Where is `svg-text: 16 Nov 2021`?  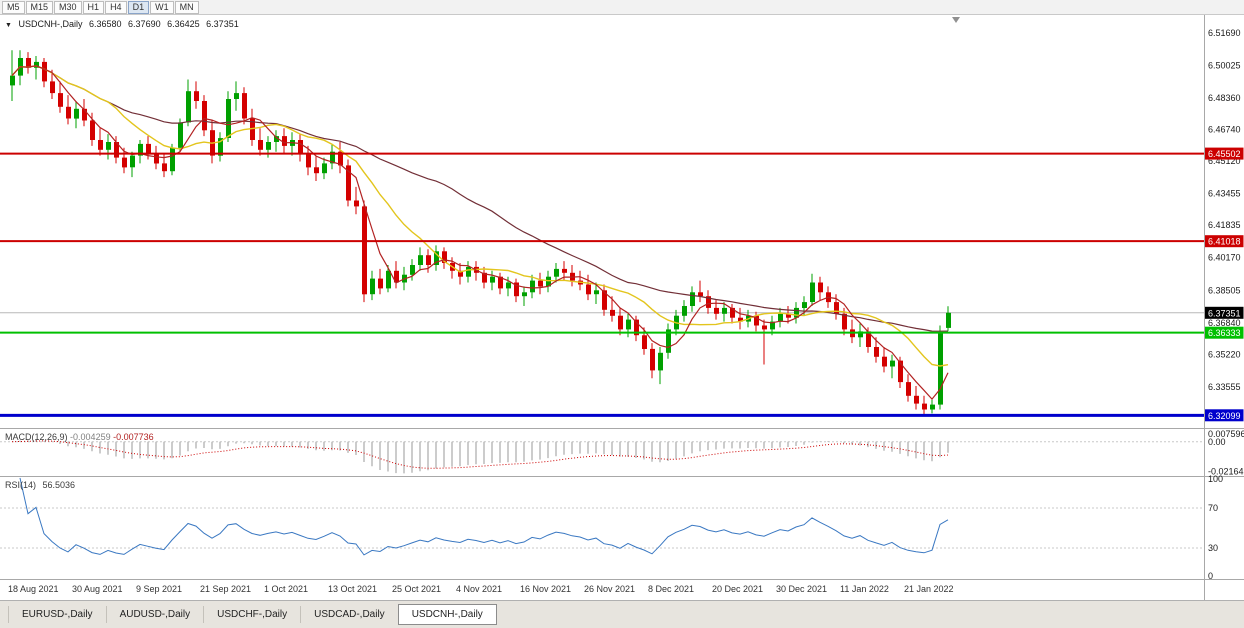 svg-text: 16 Nov 2021 is located at coordinates (545, 589).